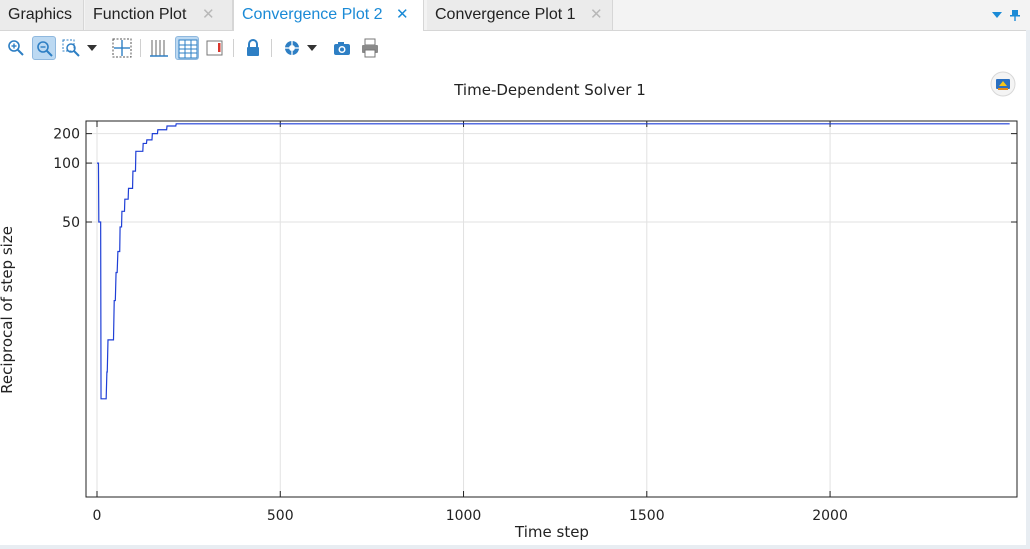  Describe the element at coordinates (159, 48) in the screenshot. I see `show-grid-icon` at that location.